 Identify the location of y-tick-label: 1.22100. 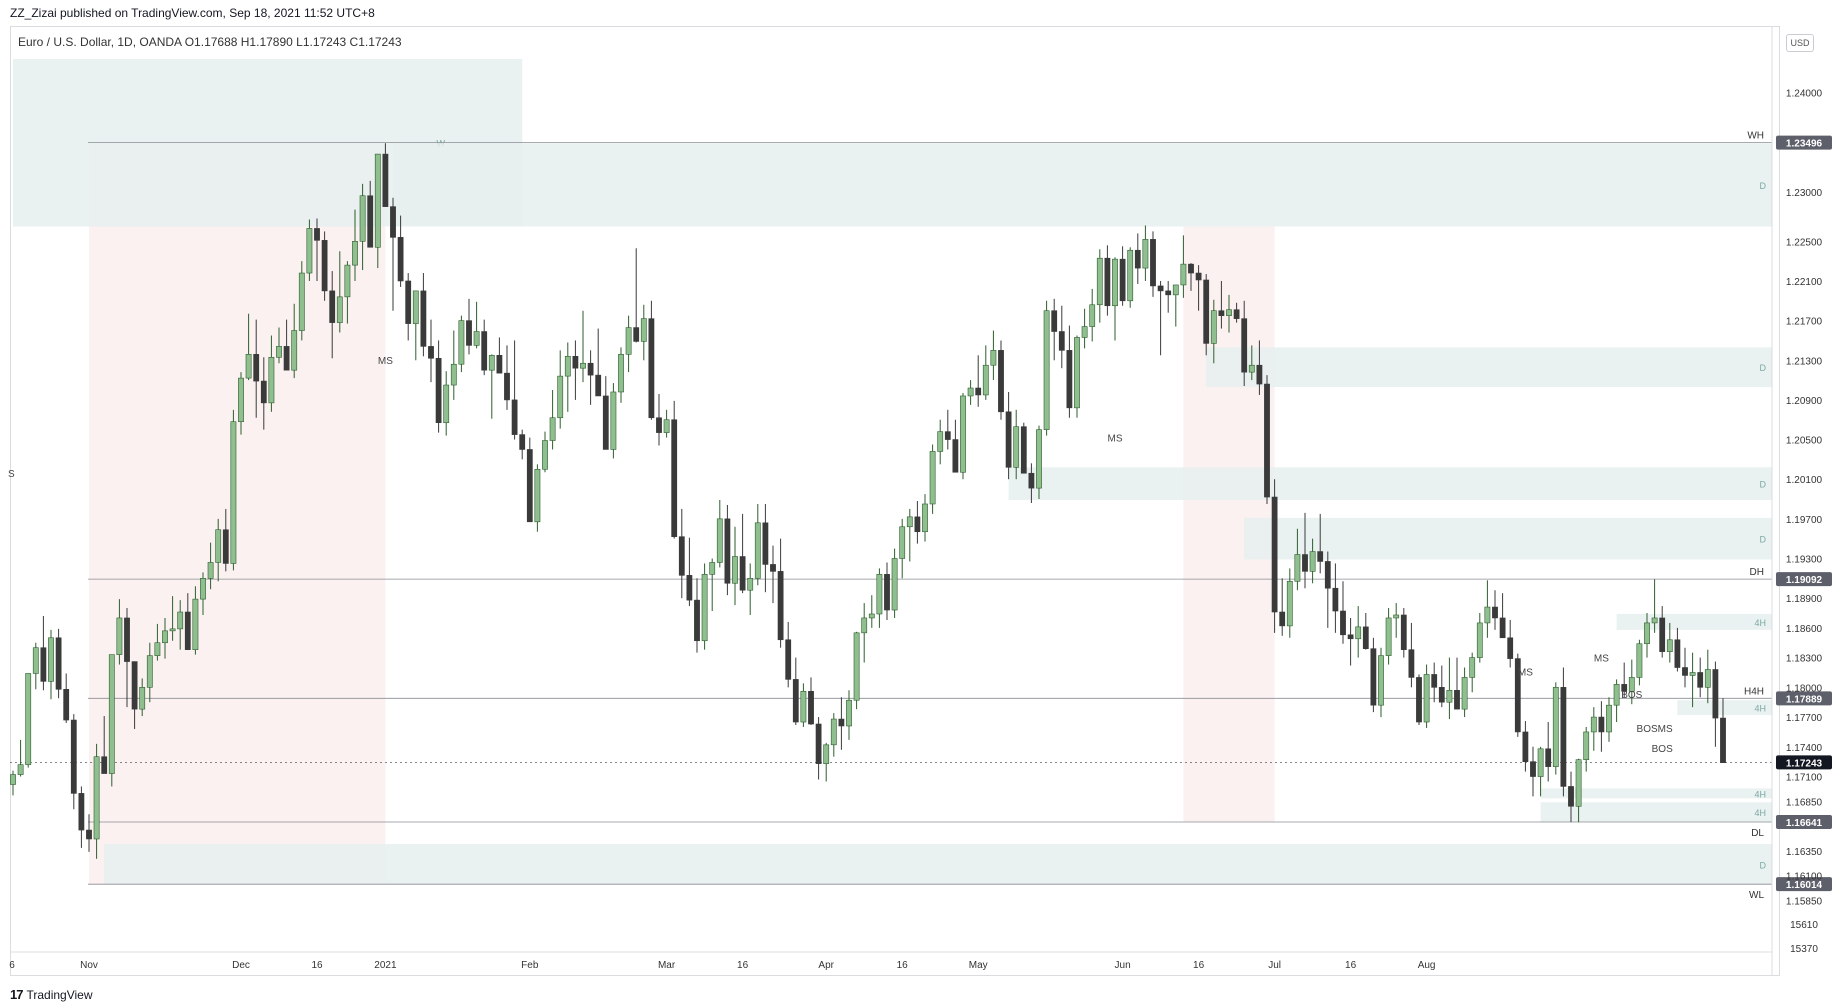
(1804, 282).